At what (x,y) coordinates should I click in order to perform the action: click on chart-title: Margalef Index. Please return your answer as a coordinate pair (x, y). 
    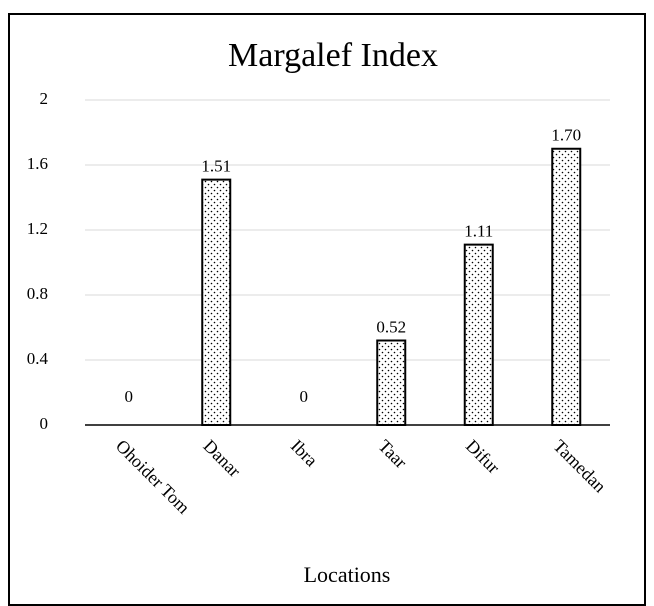
    Looking at the image, I should click on (333, 55).